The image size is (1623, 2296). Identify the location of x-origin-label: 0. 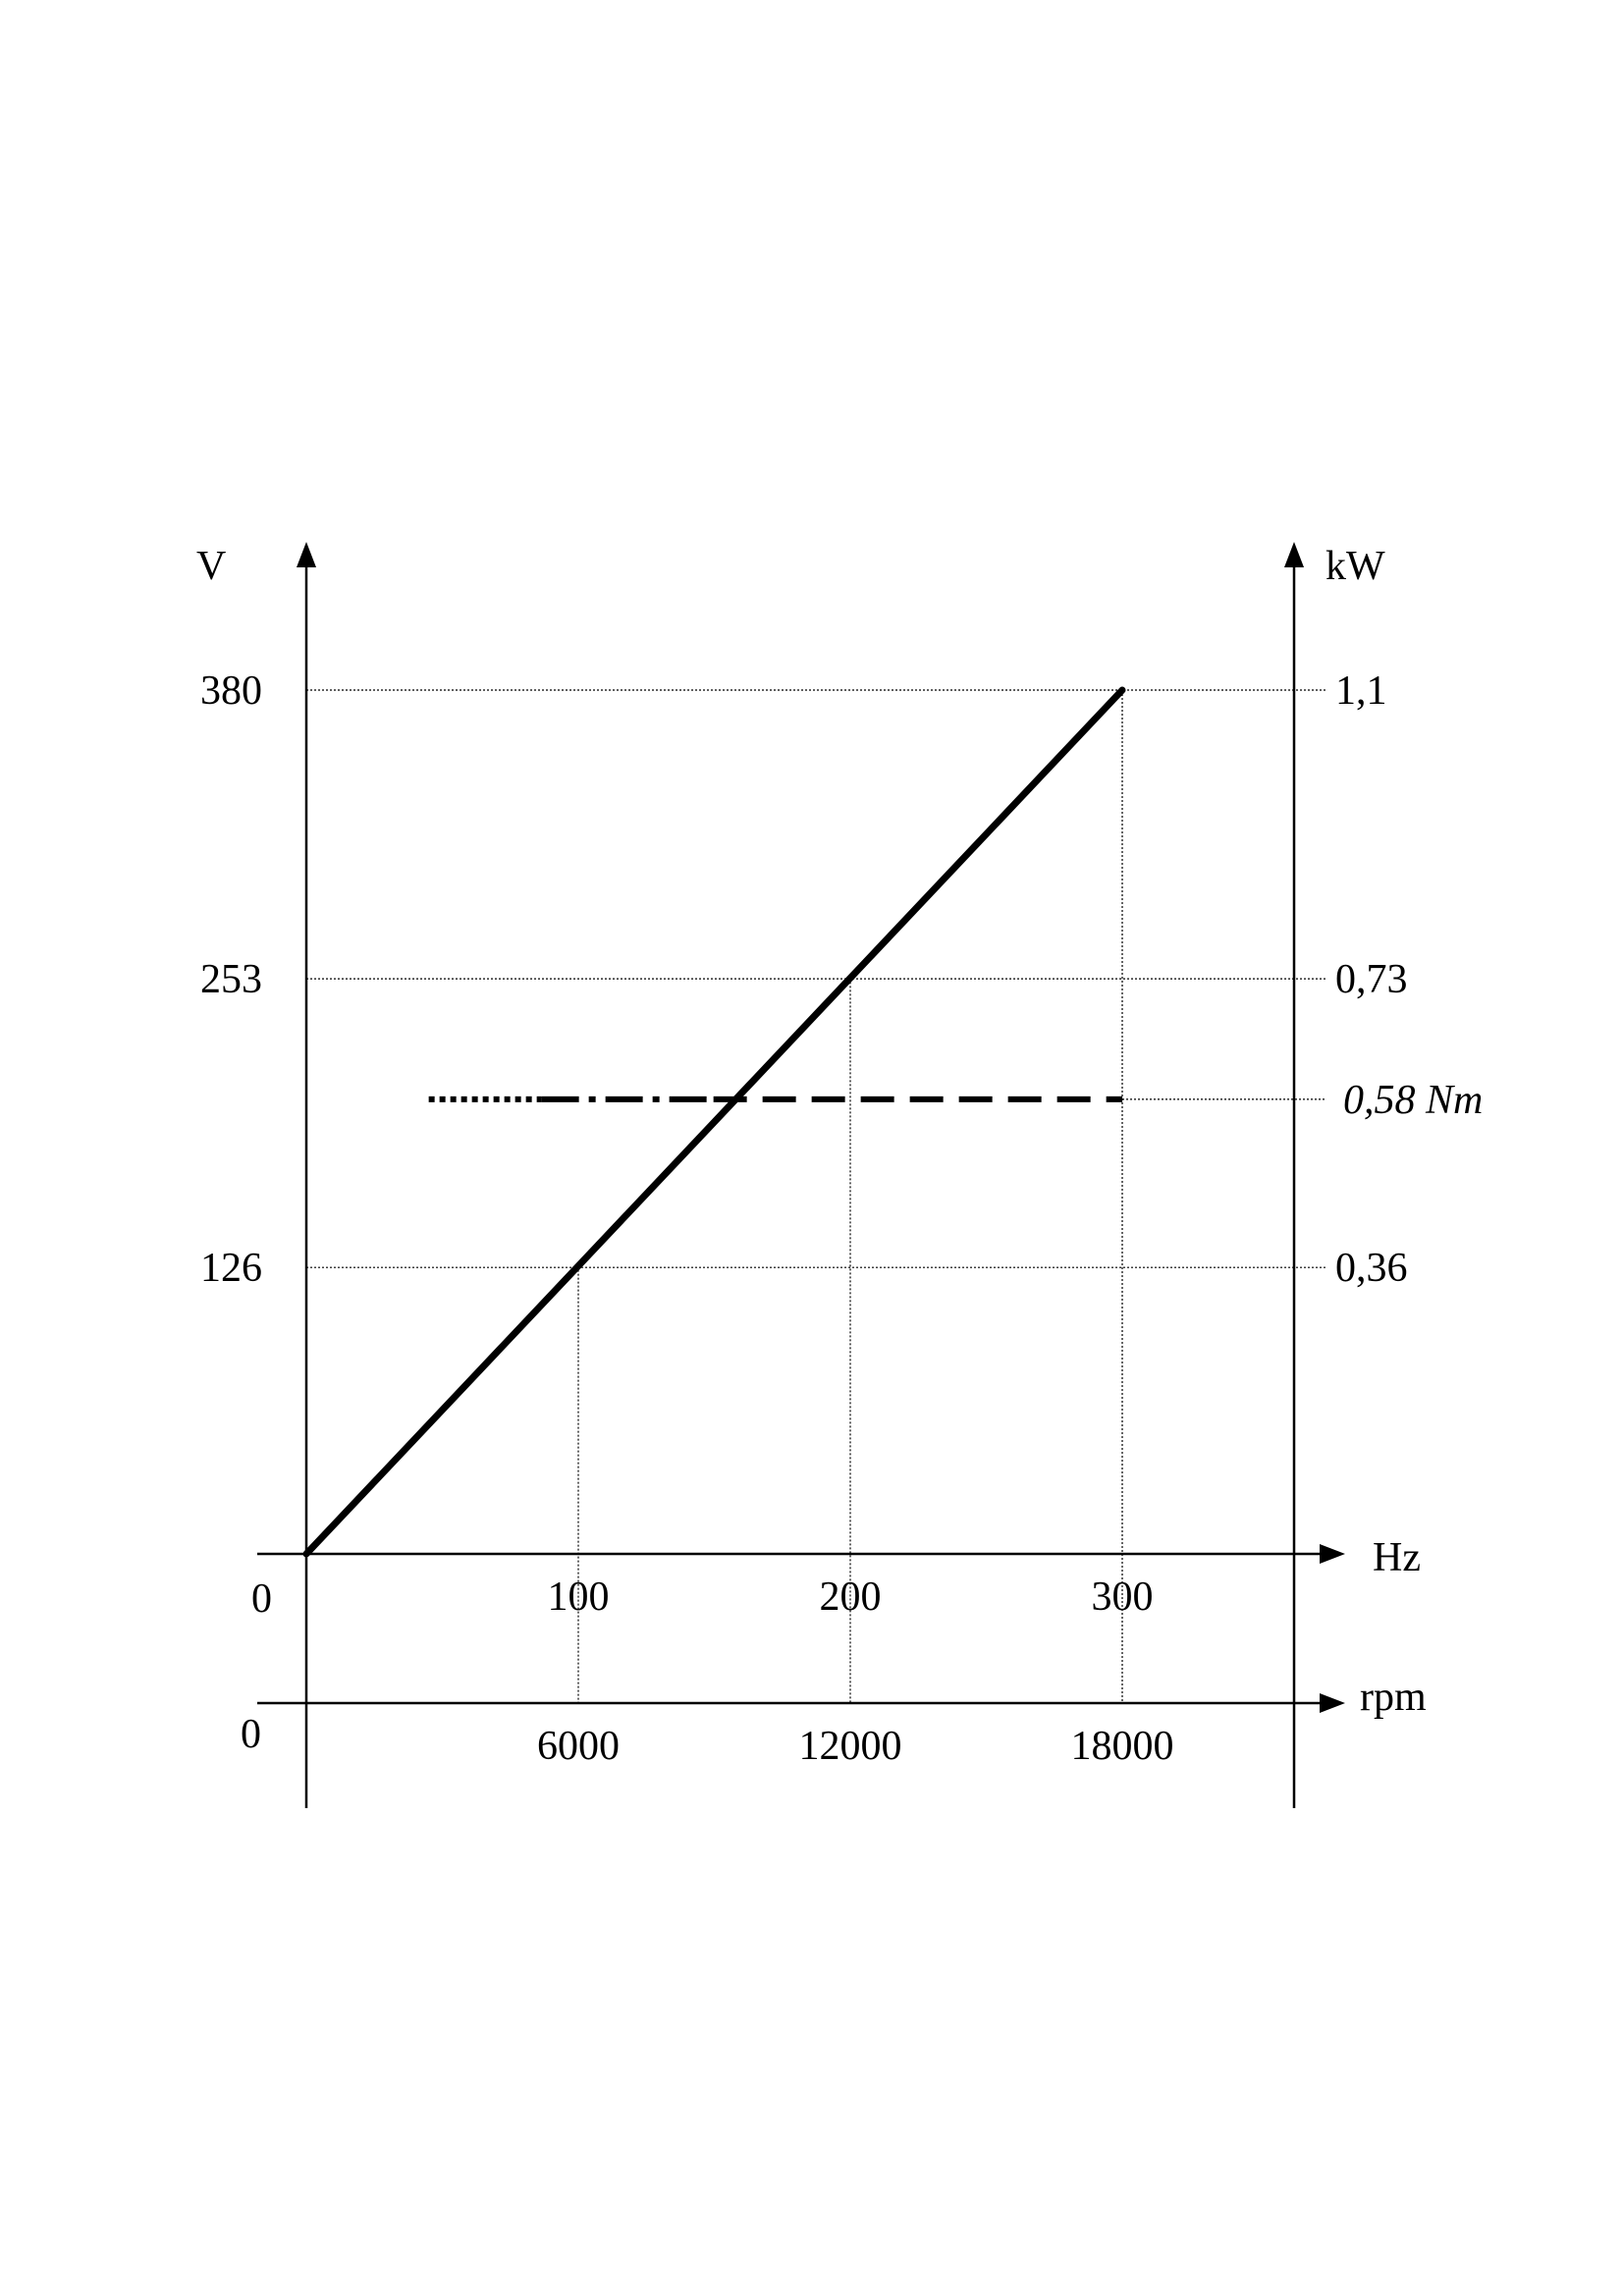
(261, 1599).